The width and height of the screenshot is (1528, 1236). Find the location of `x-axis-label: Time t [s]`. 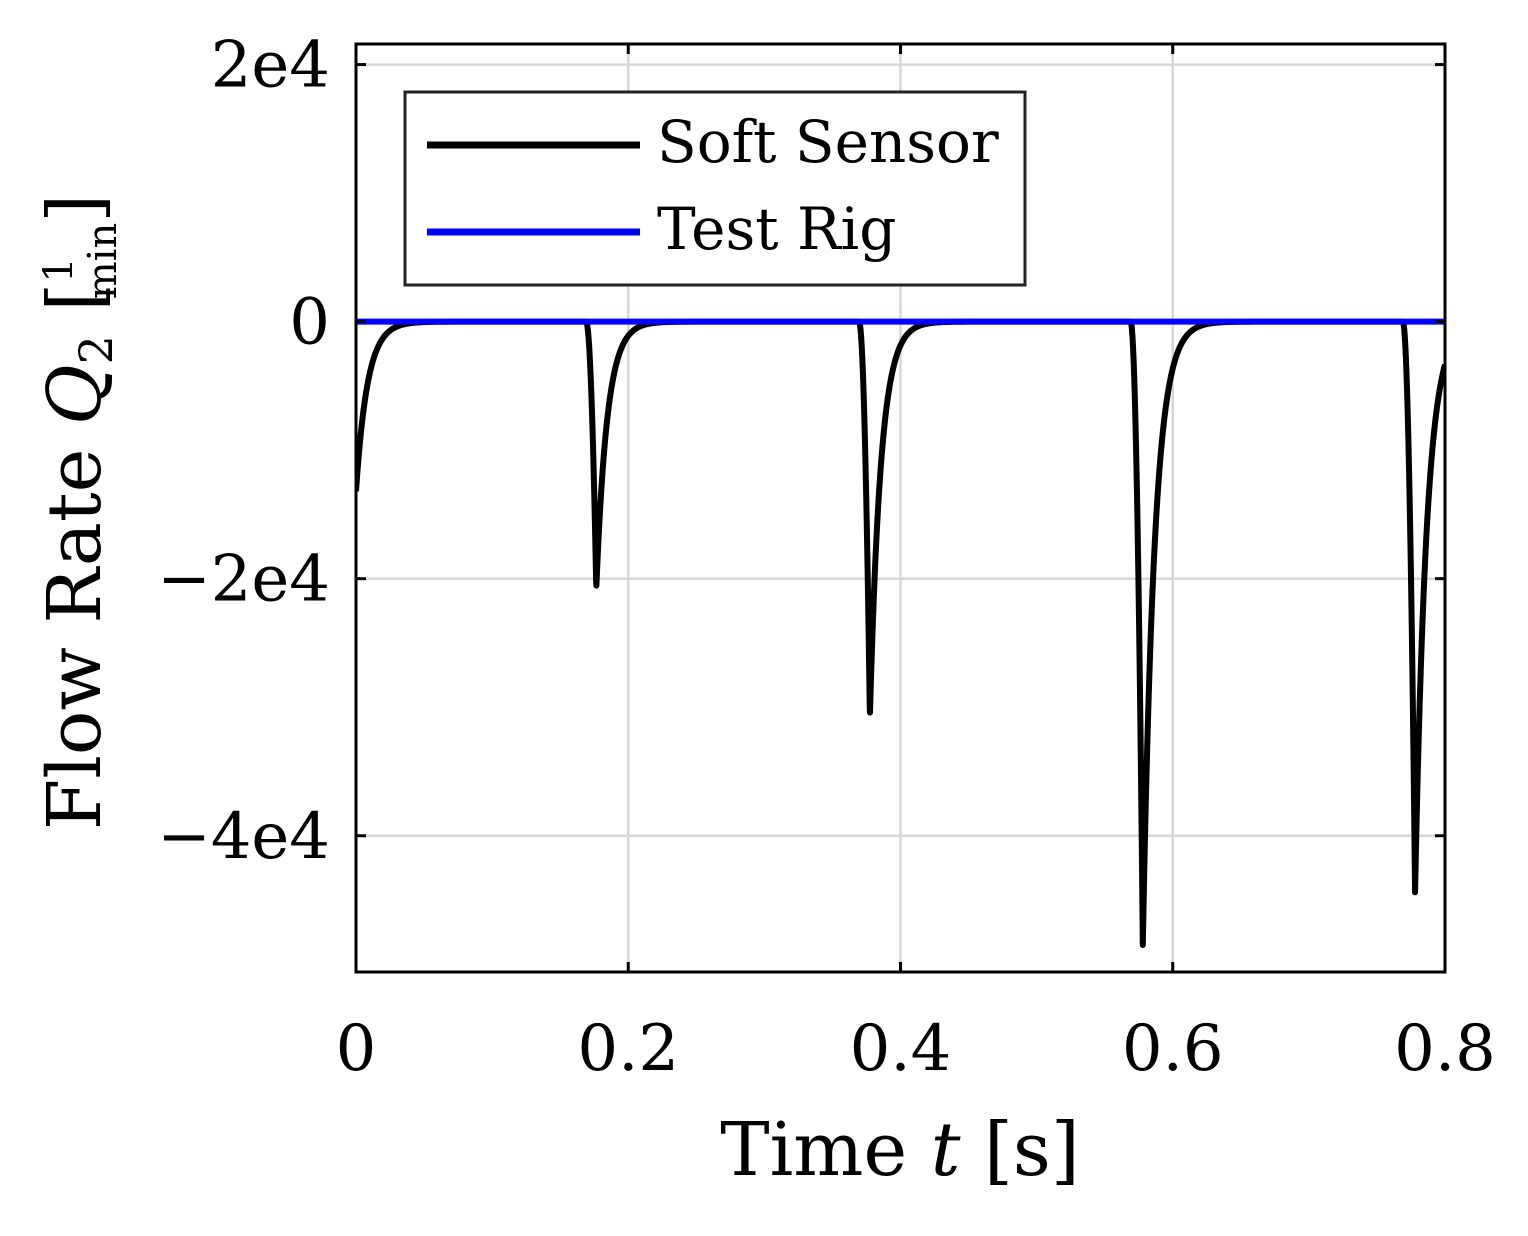

x-axis-label: Time t [s] is located at coordinates (900, 1150).